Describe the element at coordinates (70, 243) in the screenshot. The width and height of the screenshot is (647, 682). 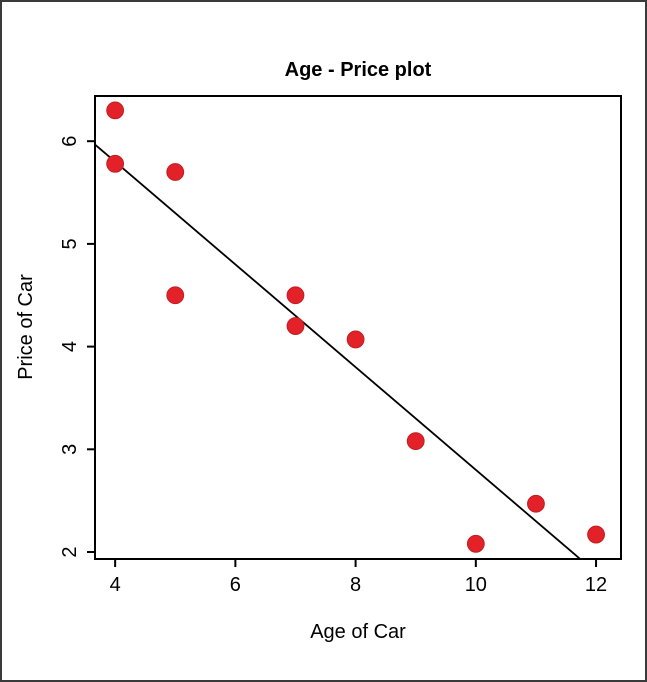
I see `y-tick-label: 5` at that location.